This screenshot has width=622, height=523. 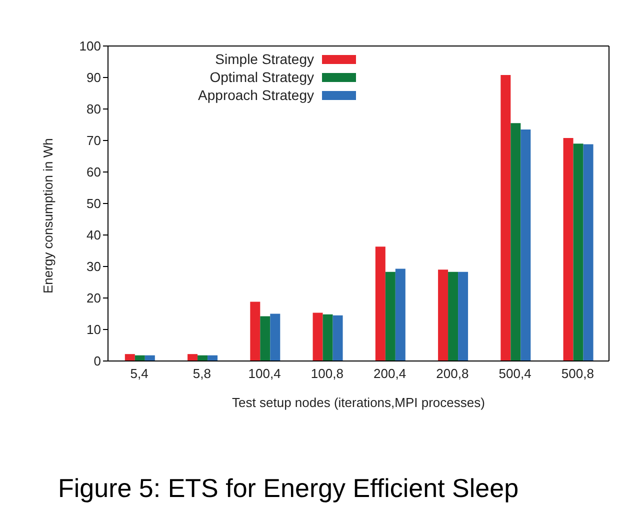 I want to click on x-tick-label: 100,8, so click(x=327, y=374).